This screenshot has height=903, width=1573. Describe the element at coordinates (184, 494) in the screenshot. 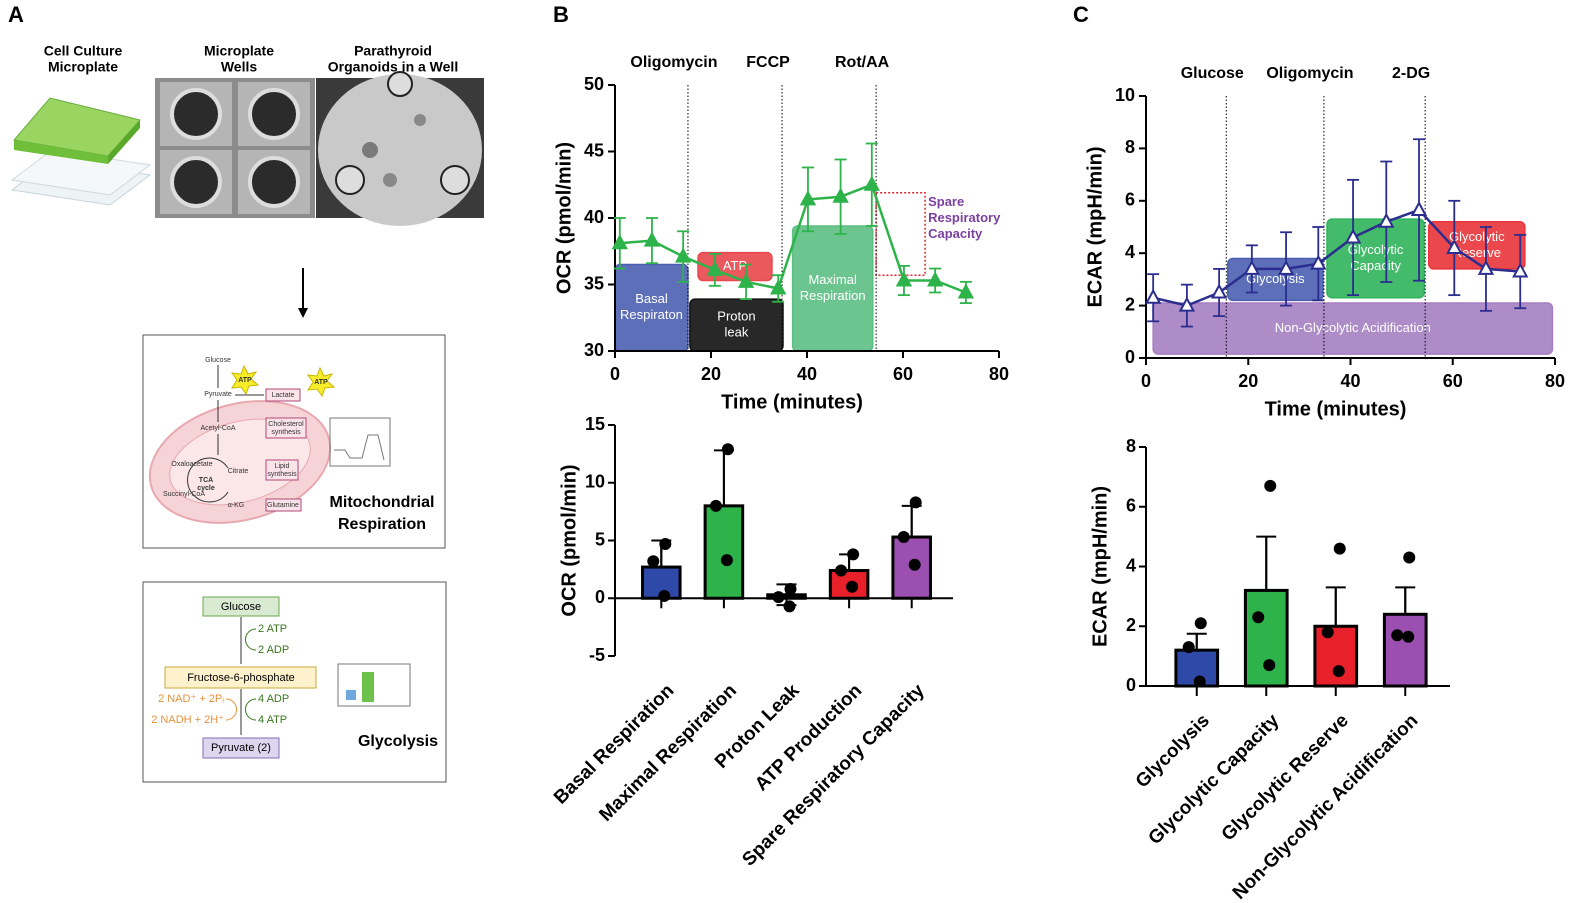

I see `label: Succinyl-CoA` at that location.